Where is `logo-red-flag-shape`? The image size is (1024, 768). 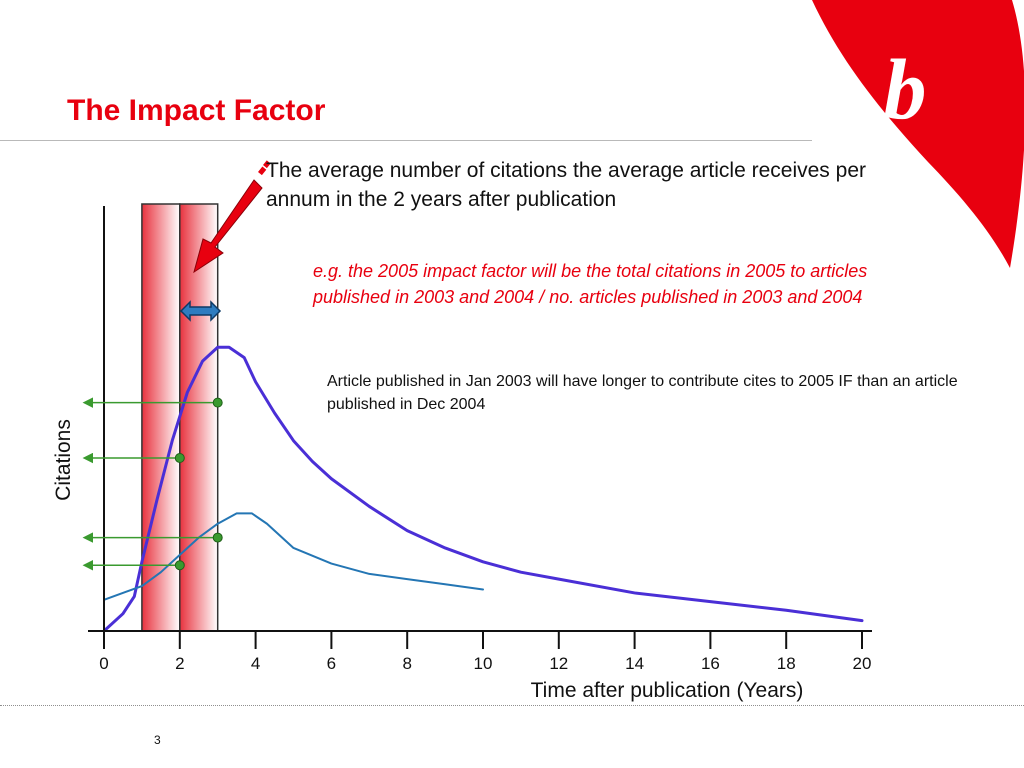 logo-red-flag-shape is located at coordinates (918, 134).